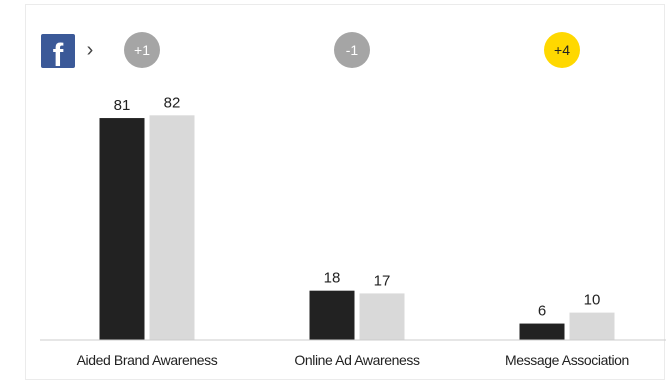  I want to click on delta-badge-label-2: +4, so click(562, 50).